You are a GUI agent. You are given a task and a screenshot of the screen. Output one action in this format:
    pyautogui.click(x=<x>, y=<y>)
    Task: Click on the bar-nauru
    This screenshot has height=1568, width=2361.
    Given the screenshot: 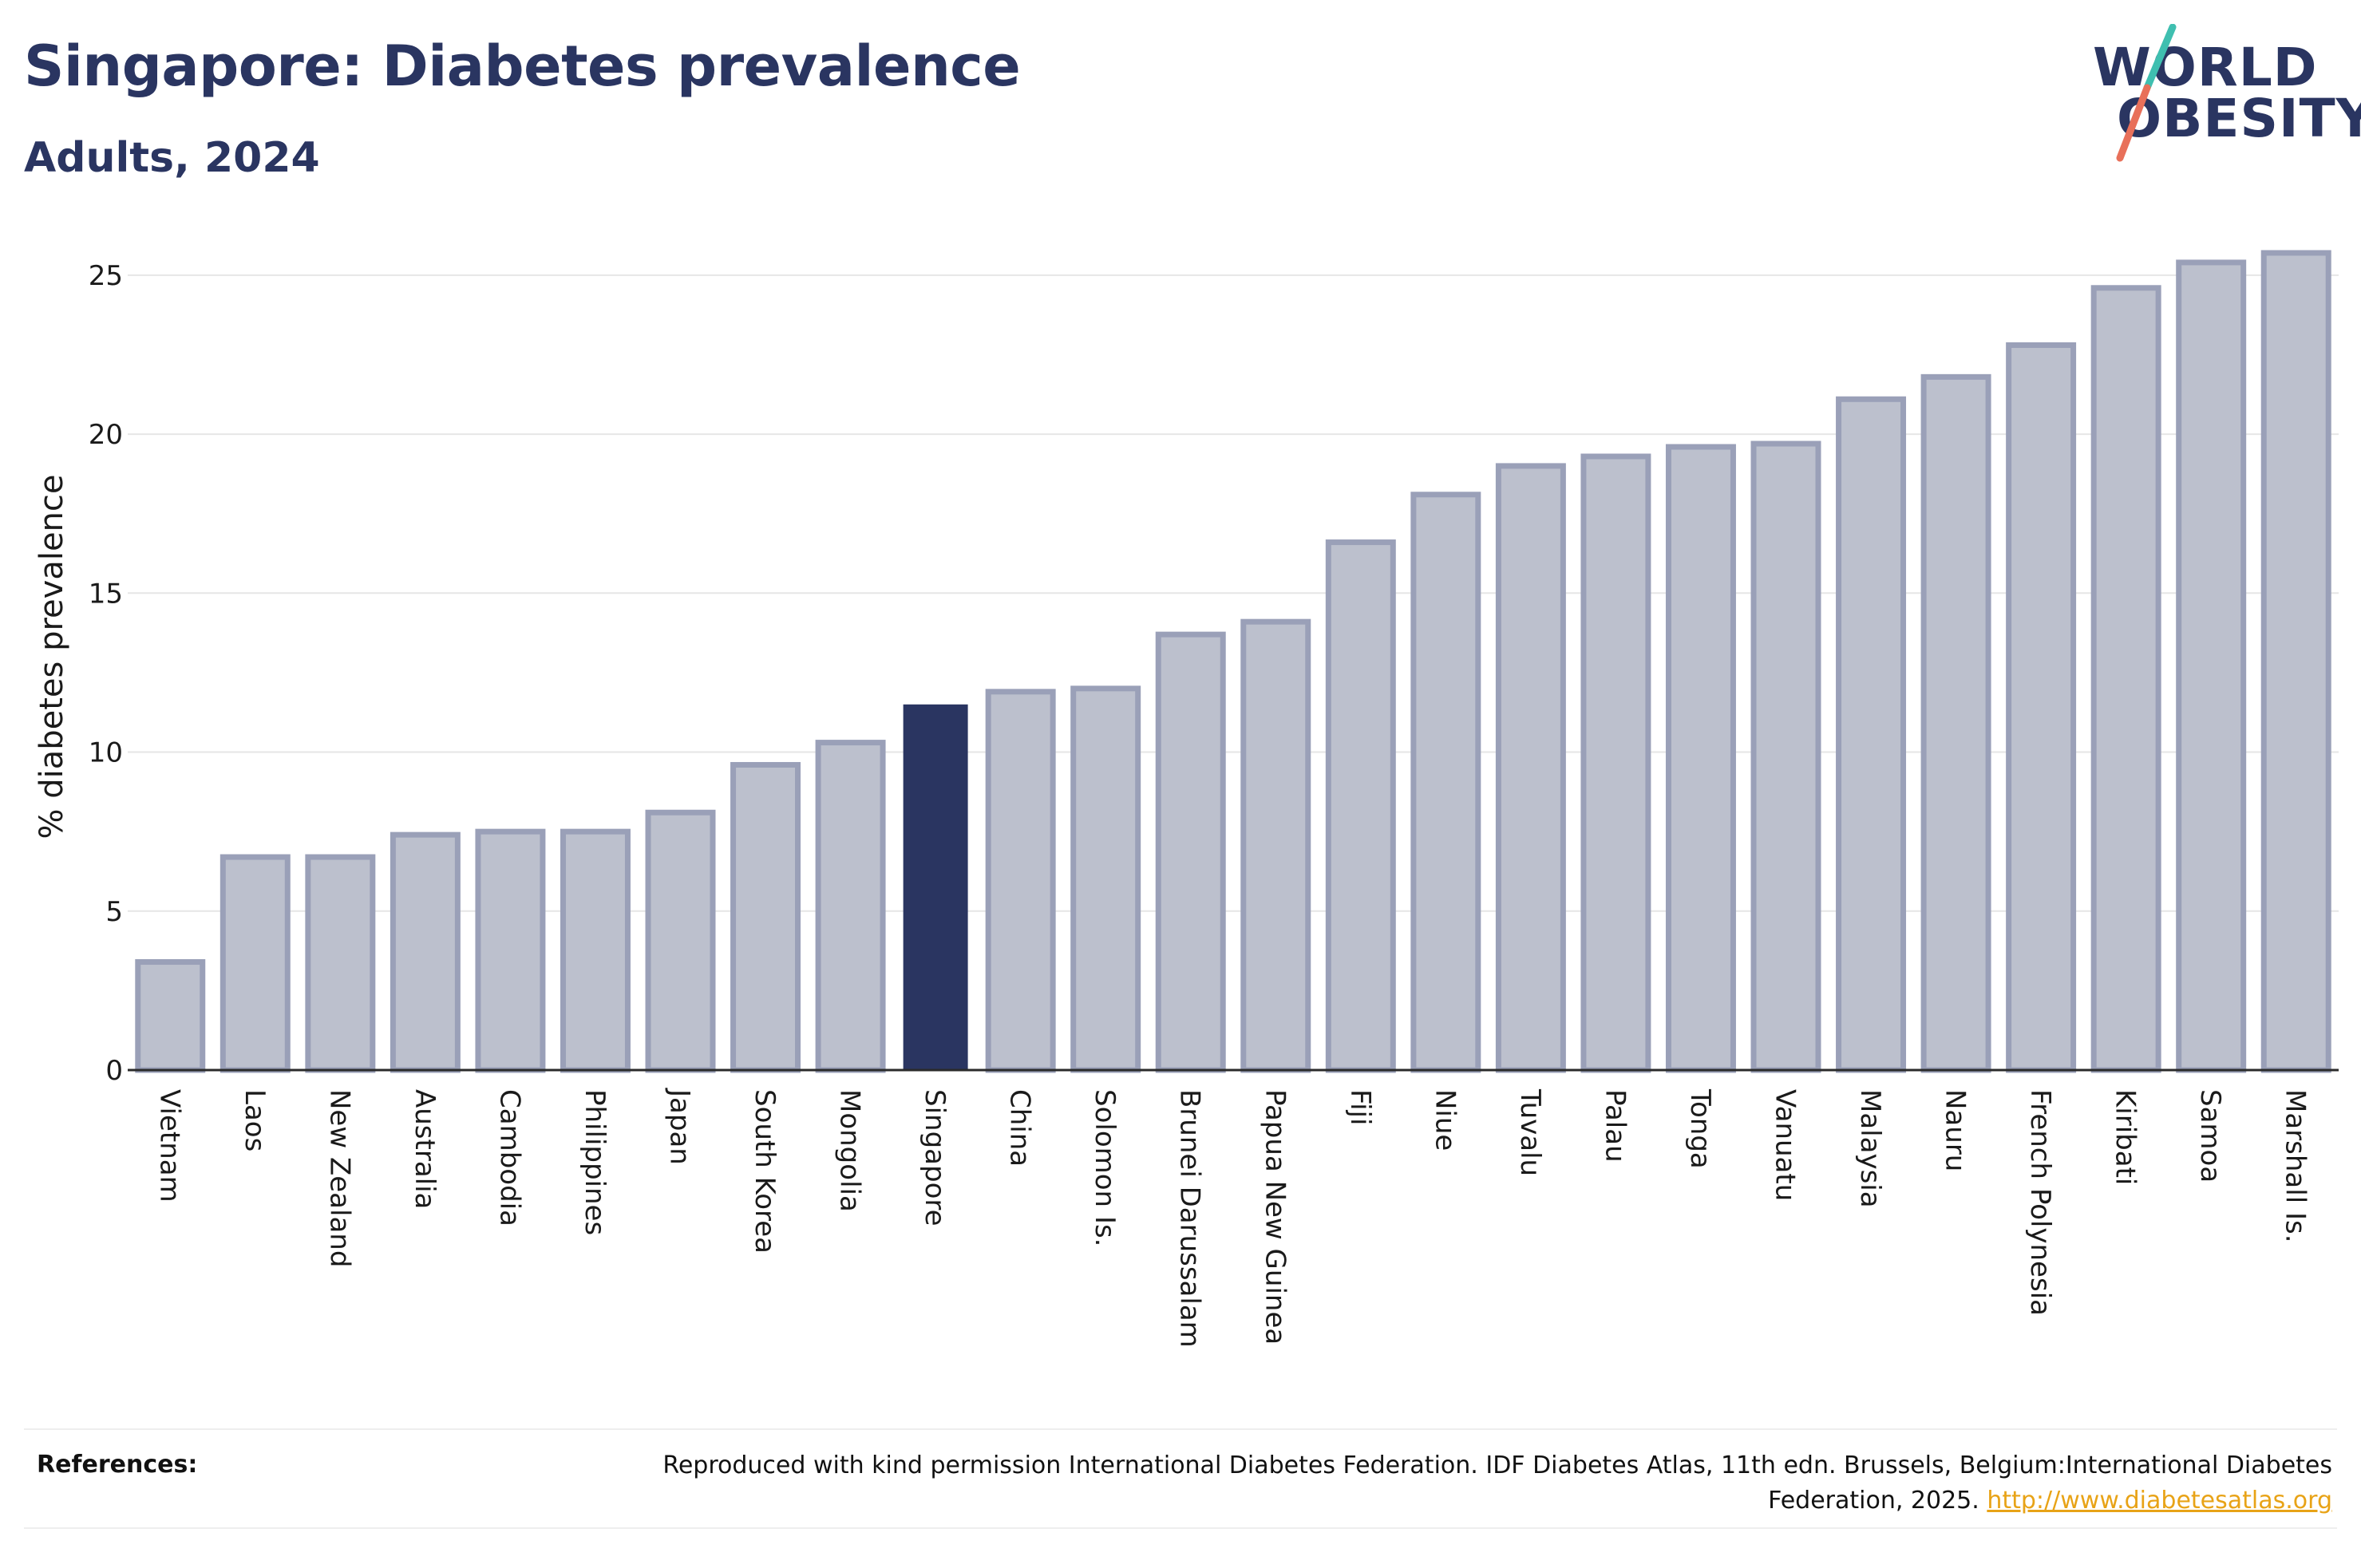 What is the action you would take?
    pyautogui.click(x=1955, y=723)
    